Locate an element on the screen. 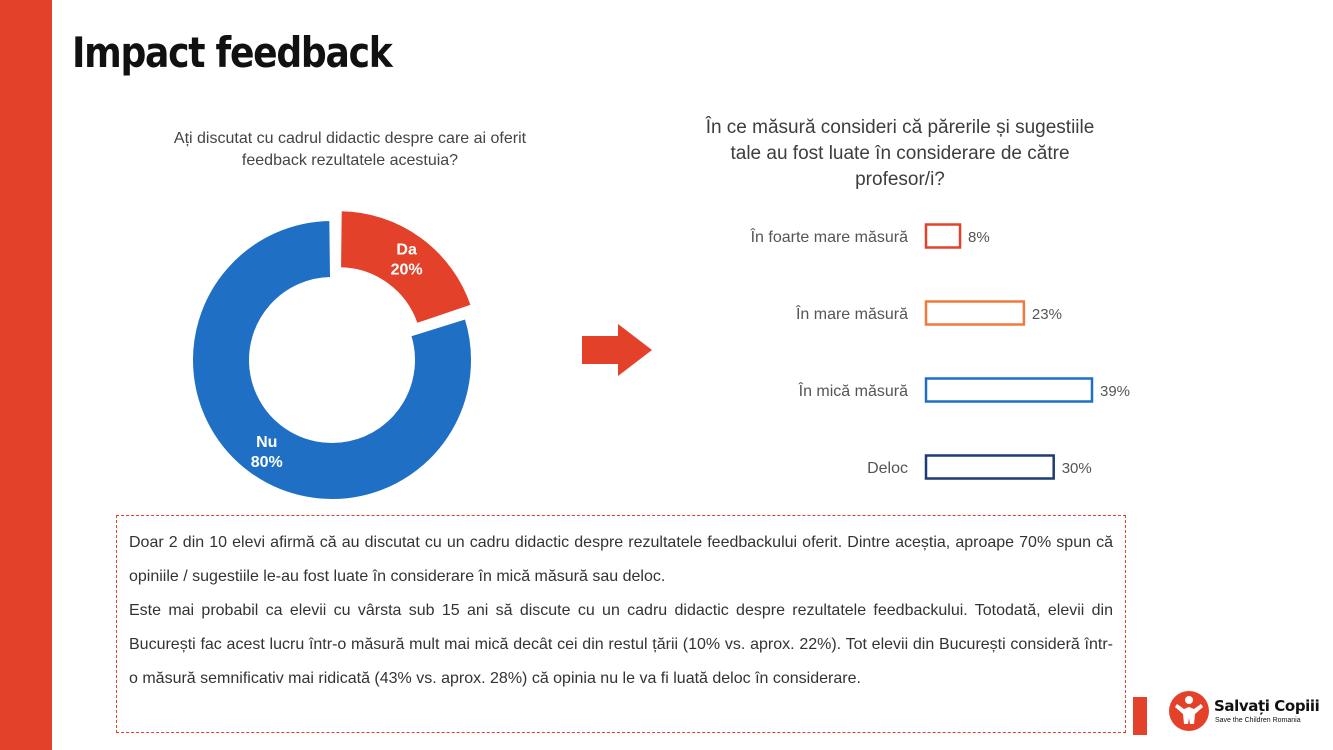 This screenshot has height=750, width=1333. logo: Salvați Copiii Save the Children Romania is located at coordinates (1248, 711).